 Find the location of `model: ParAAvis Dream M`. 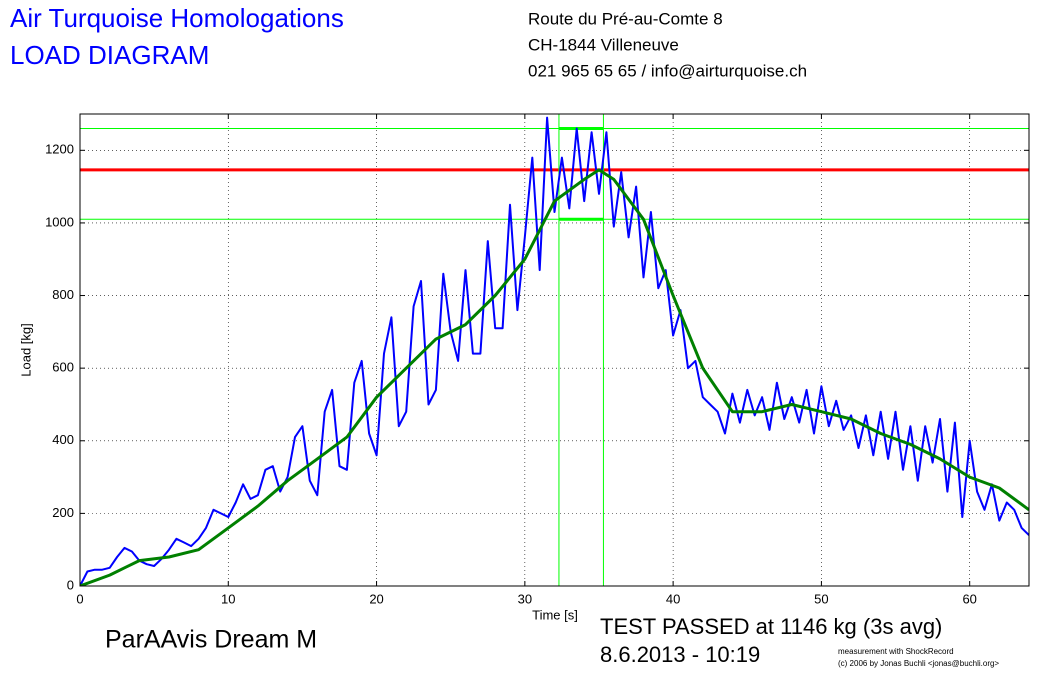

model: ParAAvis Dream M is located at coordinates (211, 640).